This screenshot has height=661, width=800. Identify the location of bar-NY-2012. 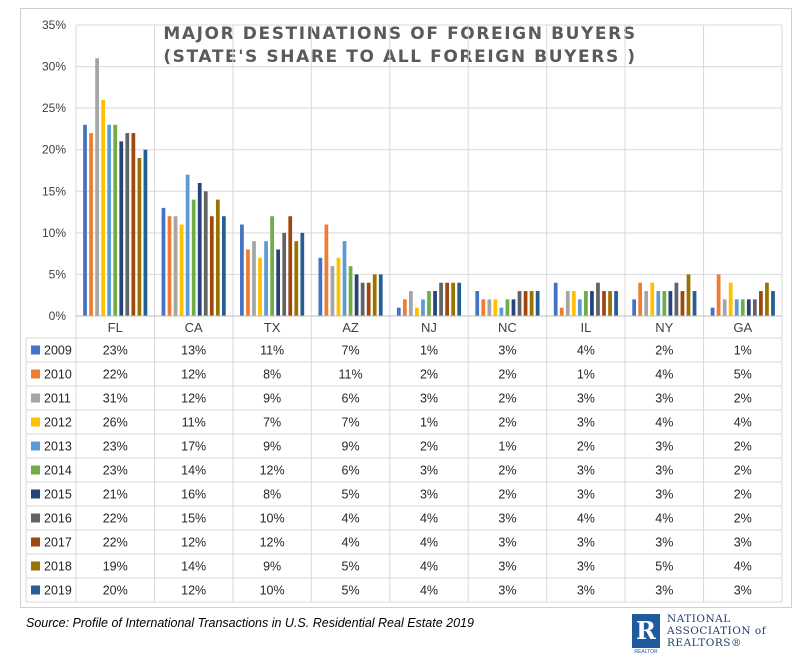
(652, 299).